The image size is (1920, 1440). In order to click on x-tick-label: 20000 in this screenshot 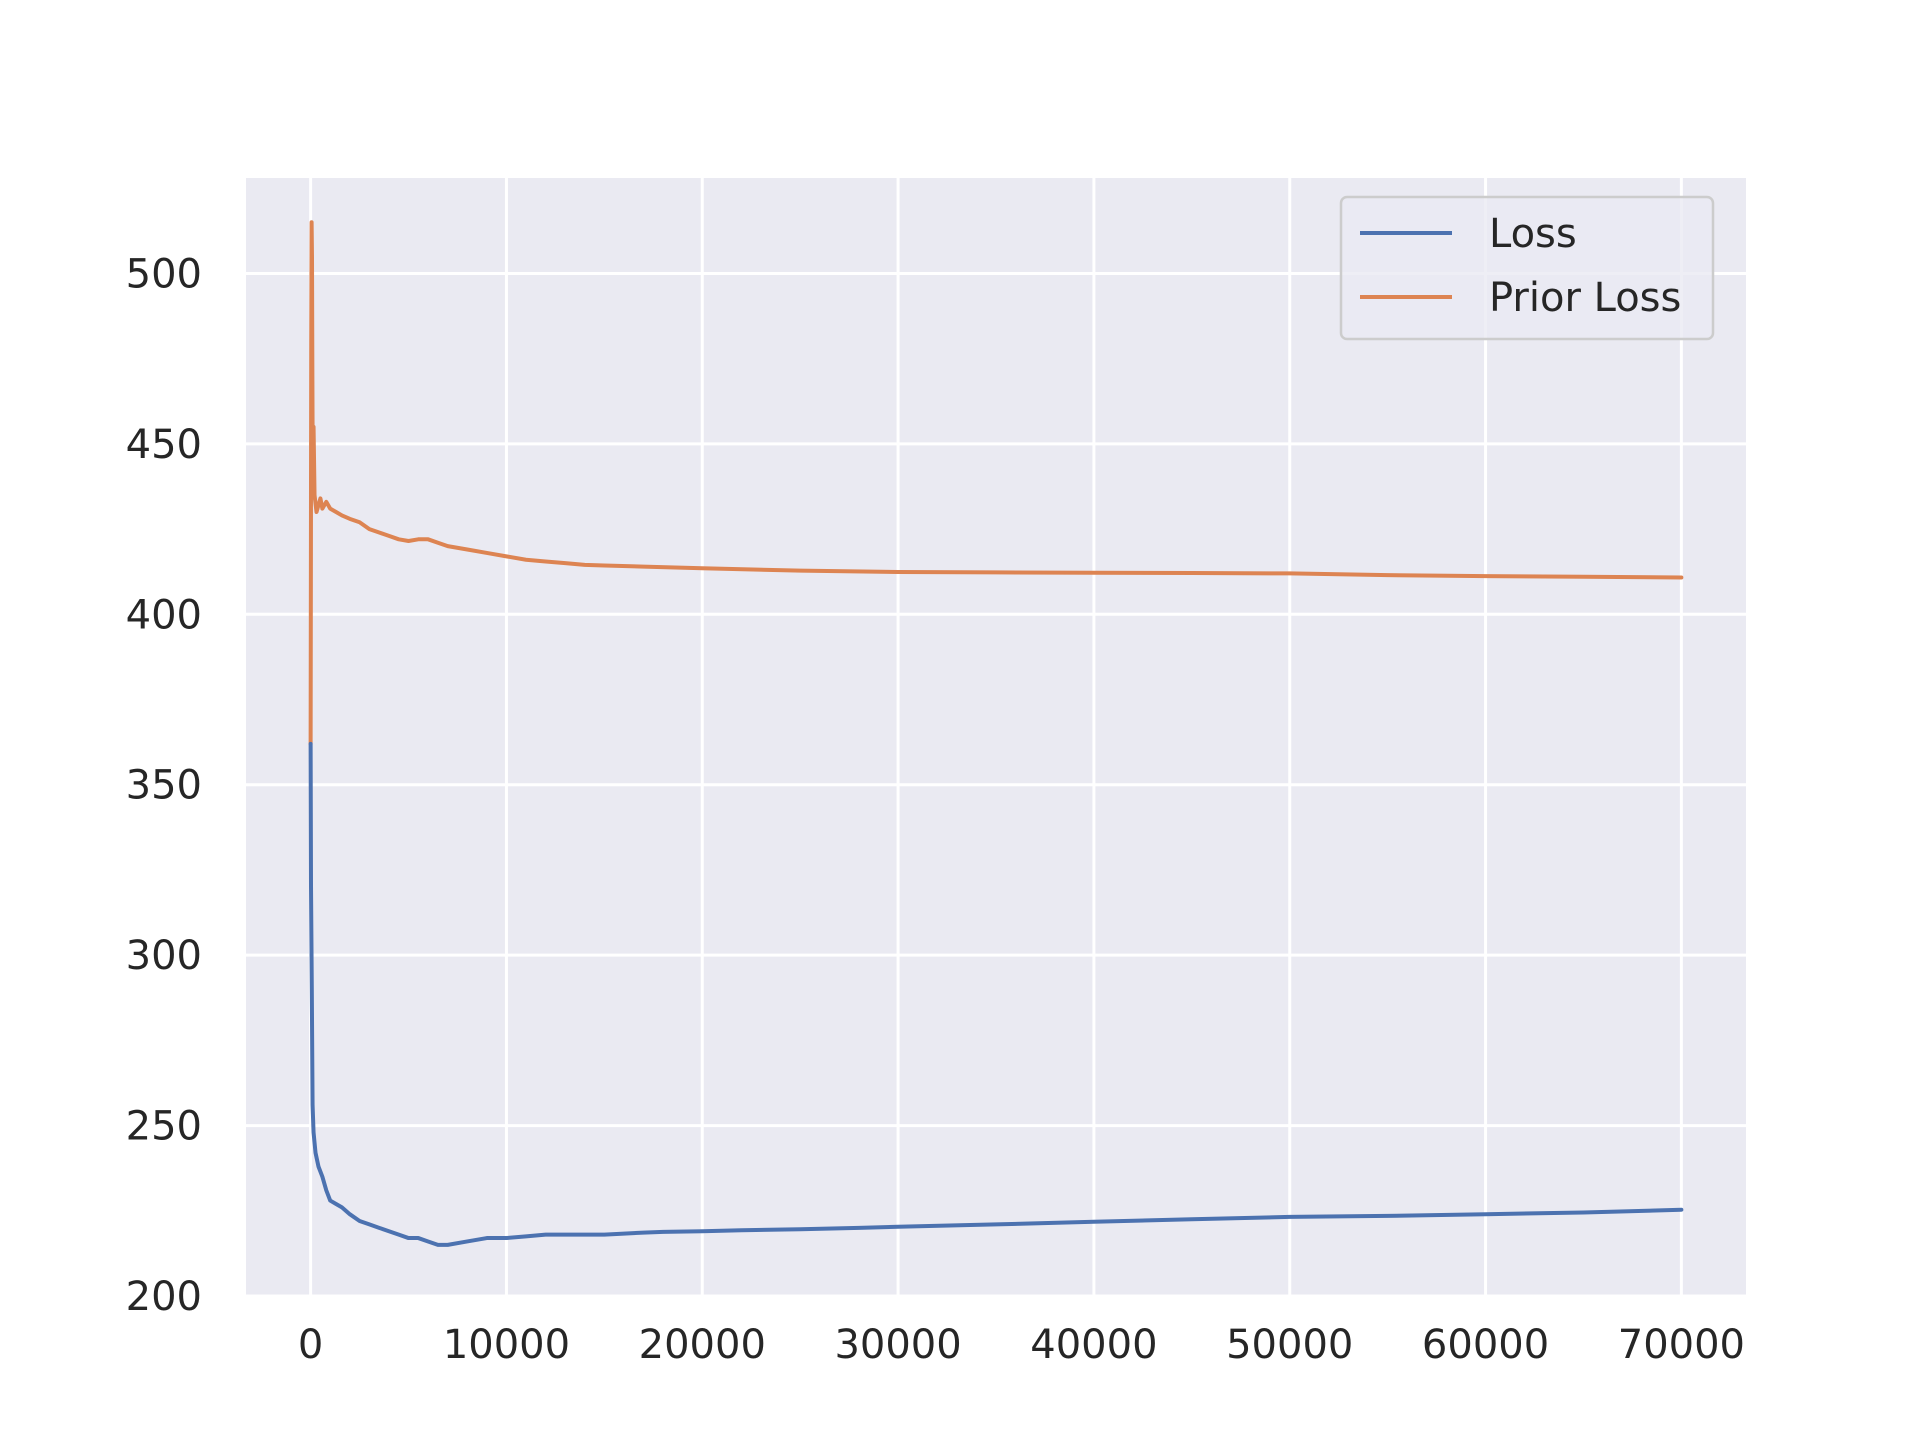, I will do `click(702, 1345)`.